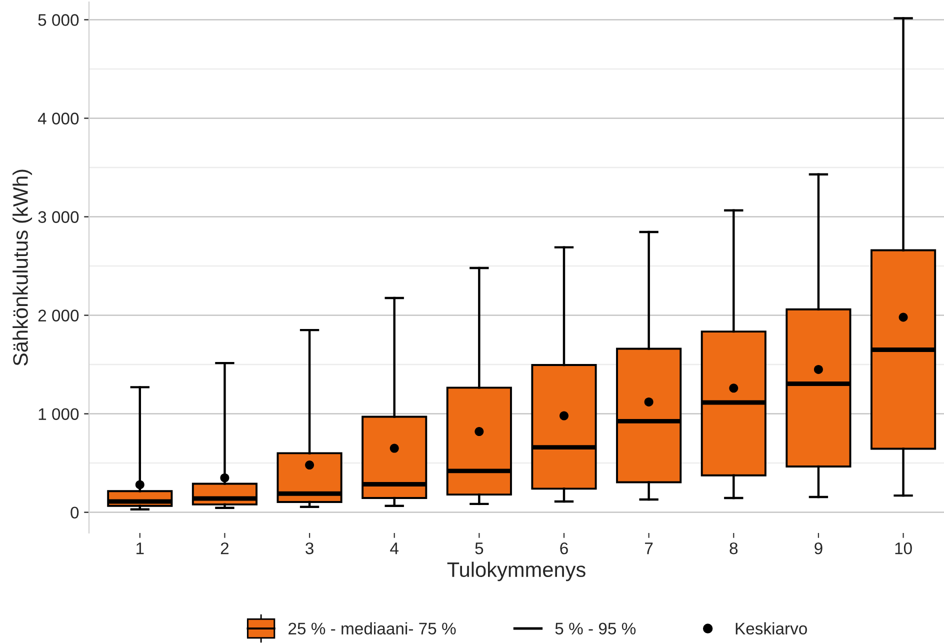 The image size is (944, 644). What do you see at coordinates (771, 628) in the screenshot?
I see `legend-label: Keskiarvo` at bounding box center [771, 628].